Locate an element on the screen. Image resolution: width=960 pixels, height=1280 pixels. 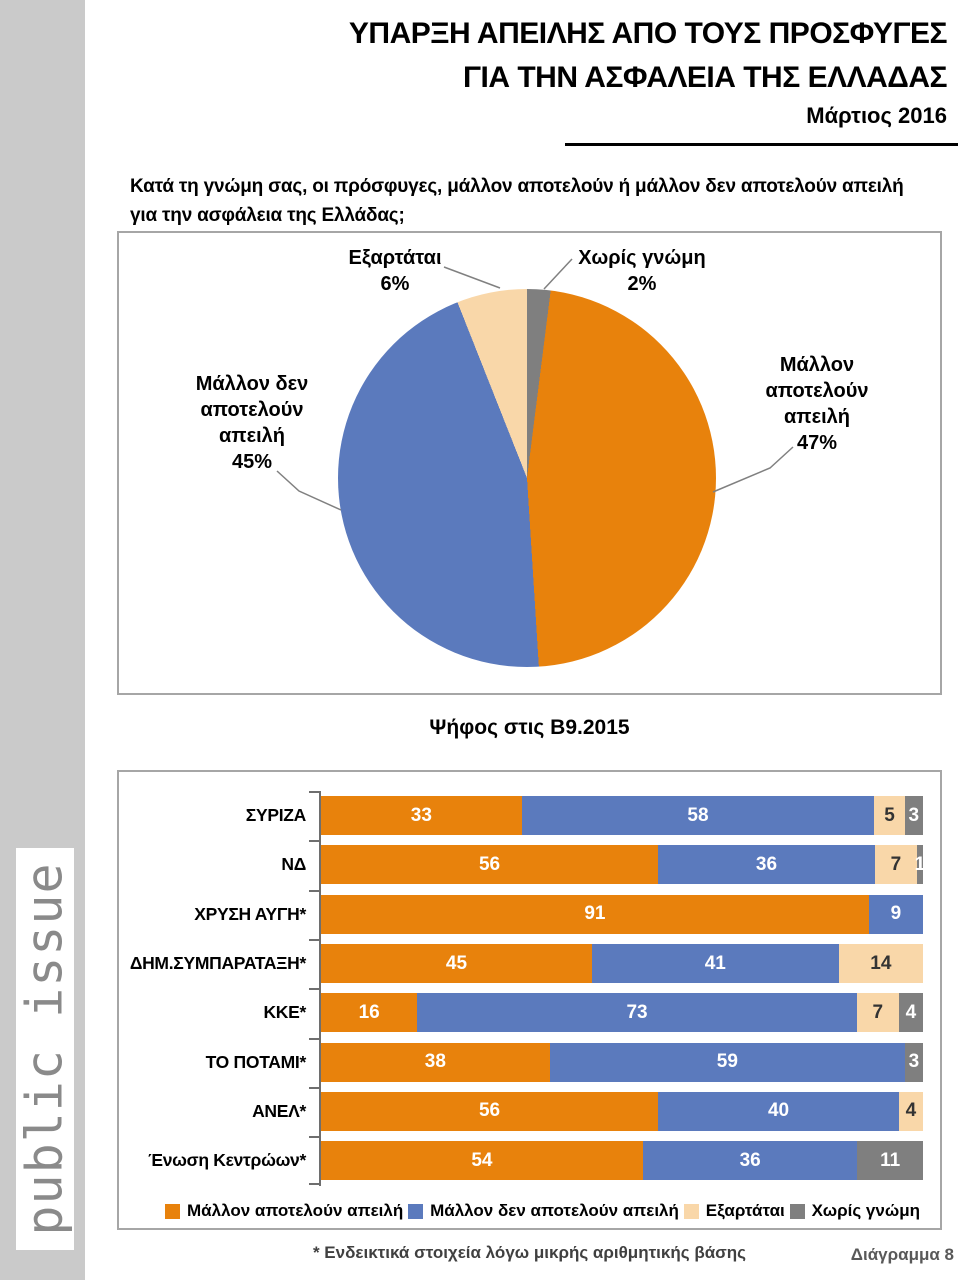
bar-segment: 14 is located at coordinates (880, 964).